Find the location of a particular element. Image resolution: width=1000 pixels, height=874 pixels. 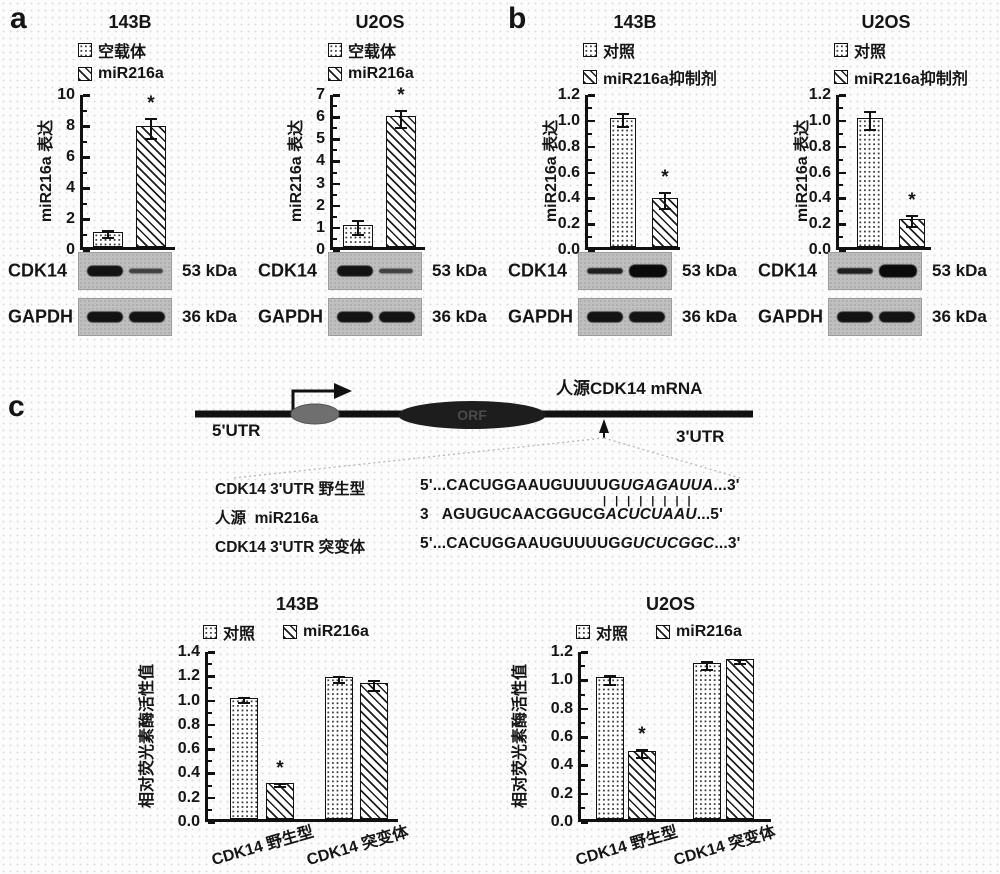

panel-a-label: a is located at coordinates (18, 18).